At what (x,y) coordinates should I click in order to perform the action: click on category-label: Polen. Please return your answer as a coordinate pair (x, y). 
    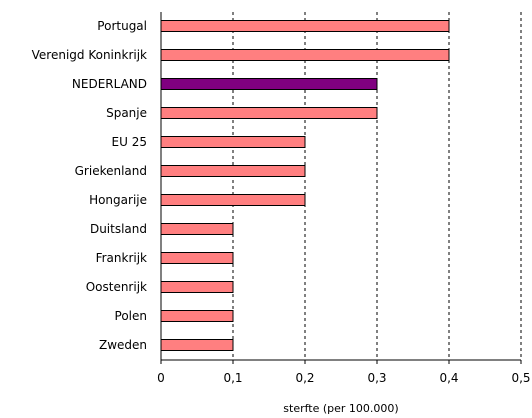
    Looking at the image, I should click on (131, 316).